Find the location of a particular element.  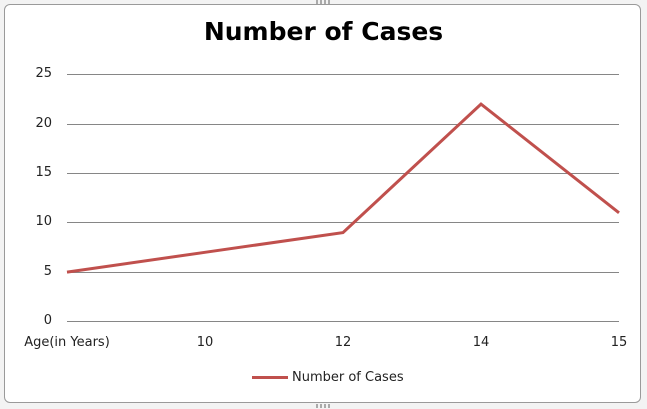

chart-title: Number of Cases is located at coordinates (323, 31).